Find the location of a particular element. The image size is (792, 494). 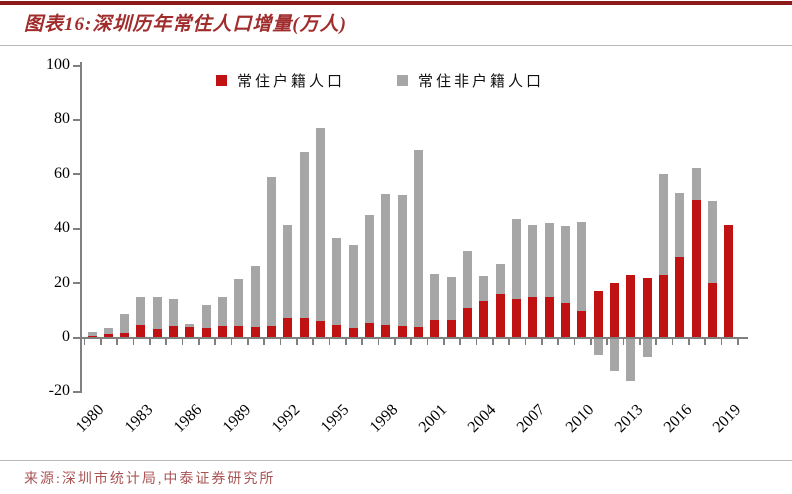

bar-registered-1981 is located at coordinates (108, 335).